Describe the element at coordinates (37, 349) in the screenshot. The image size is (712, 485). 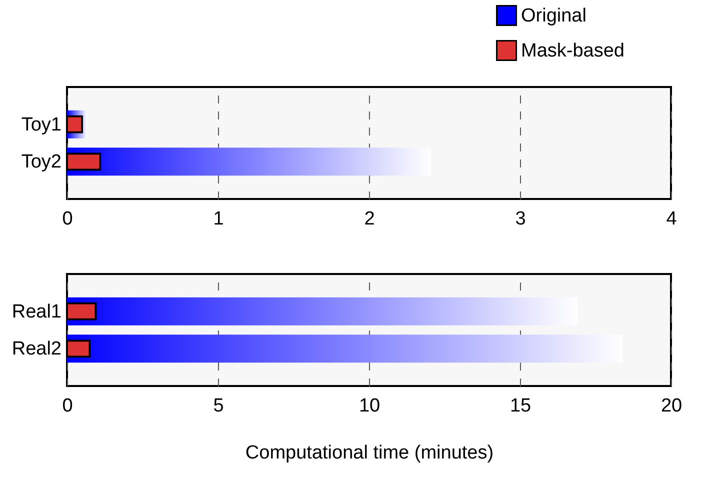
I see `y-tick-label: Real2` at that location.